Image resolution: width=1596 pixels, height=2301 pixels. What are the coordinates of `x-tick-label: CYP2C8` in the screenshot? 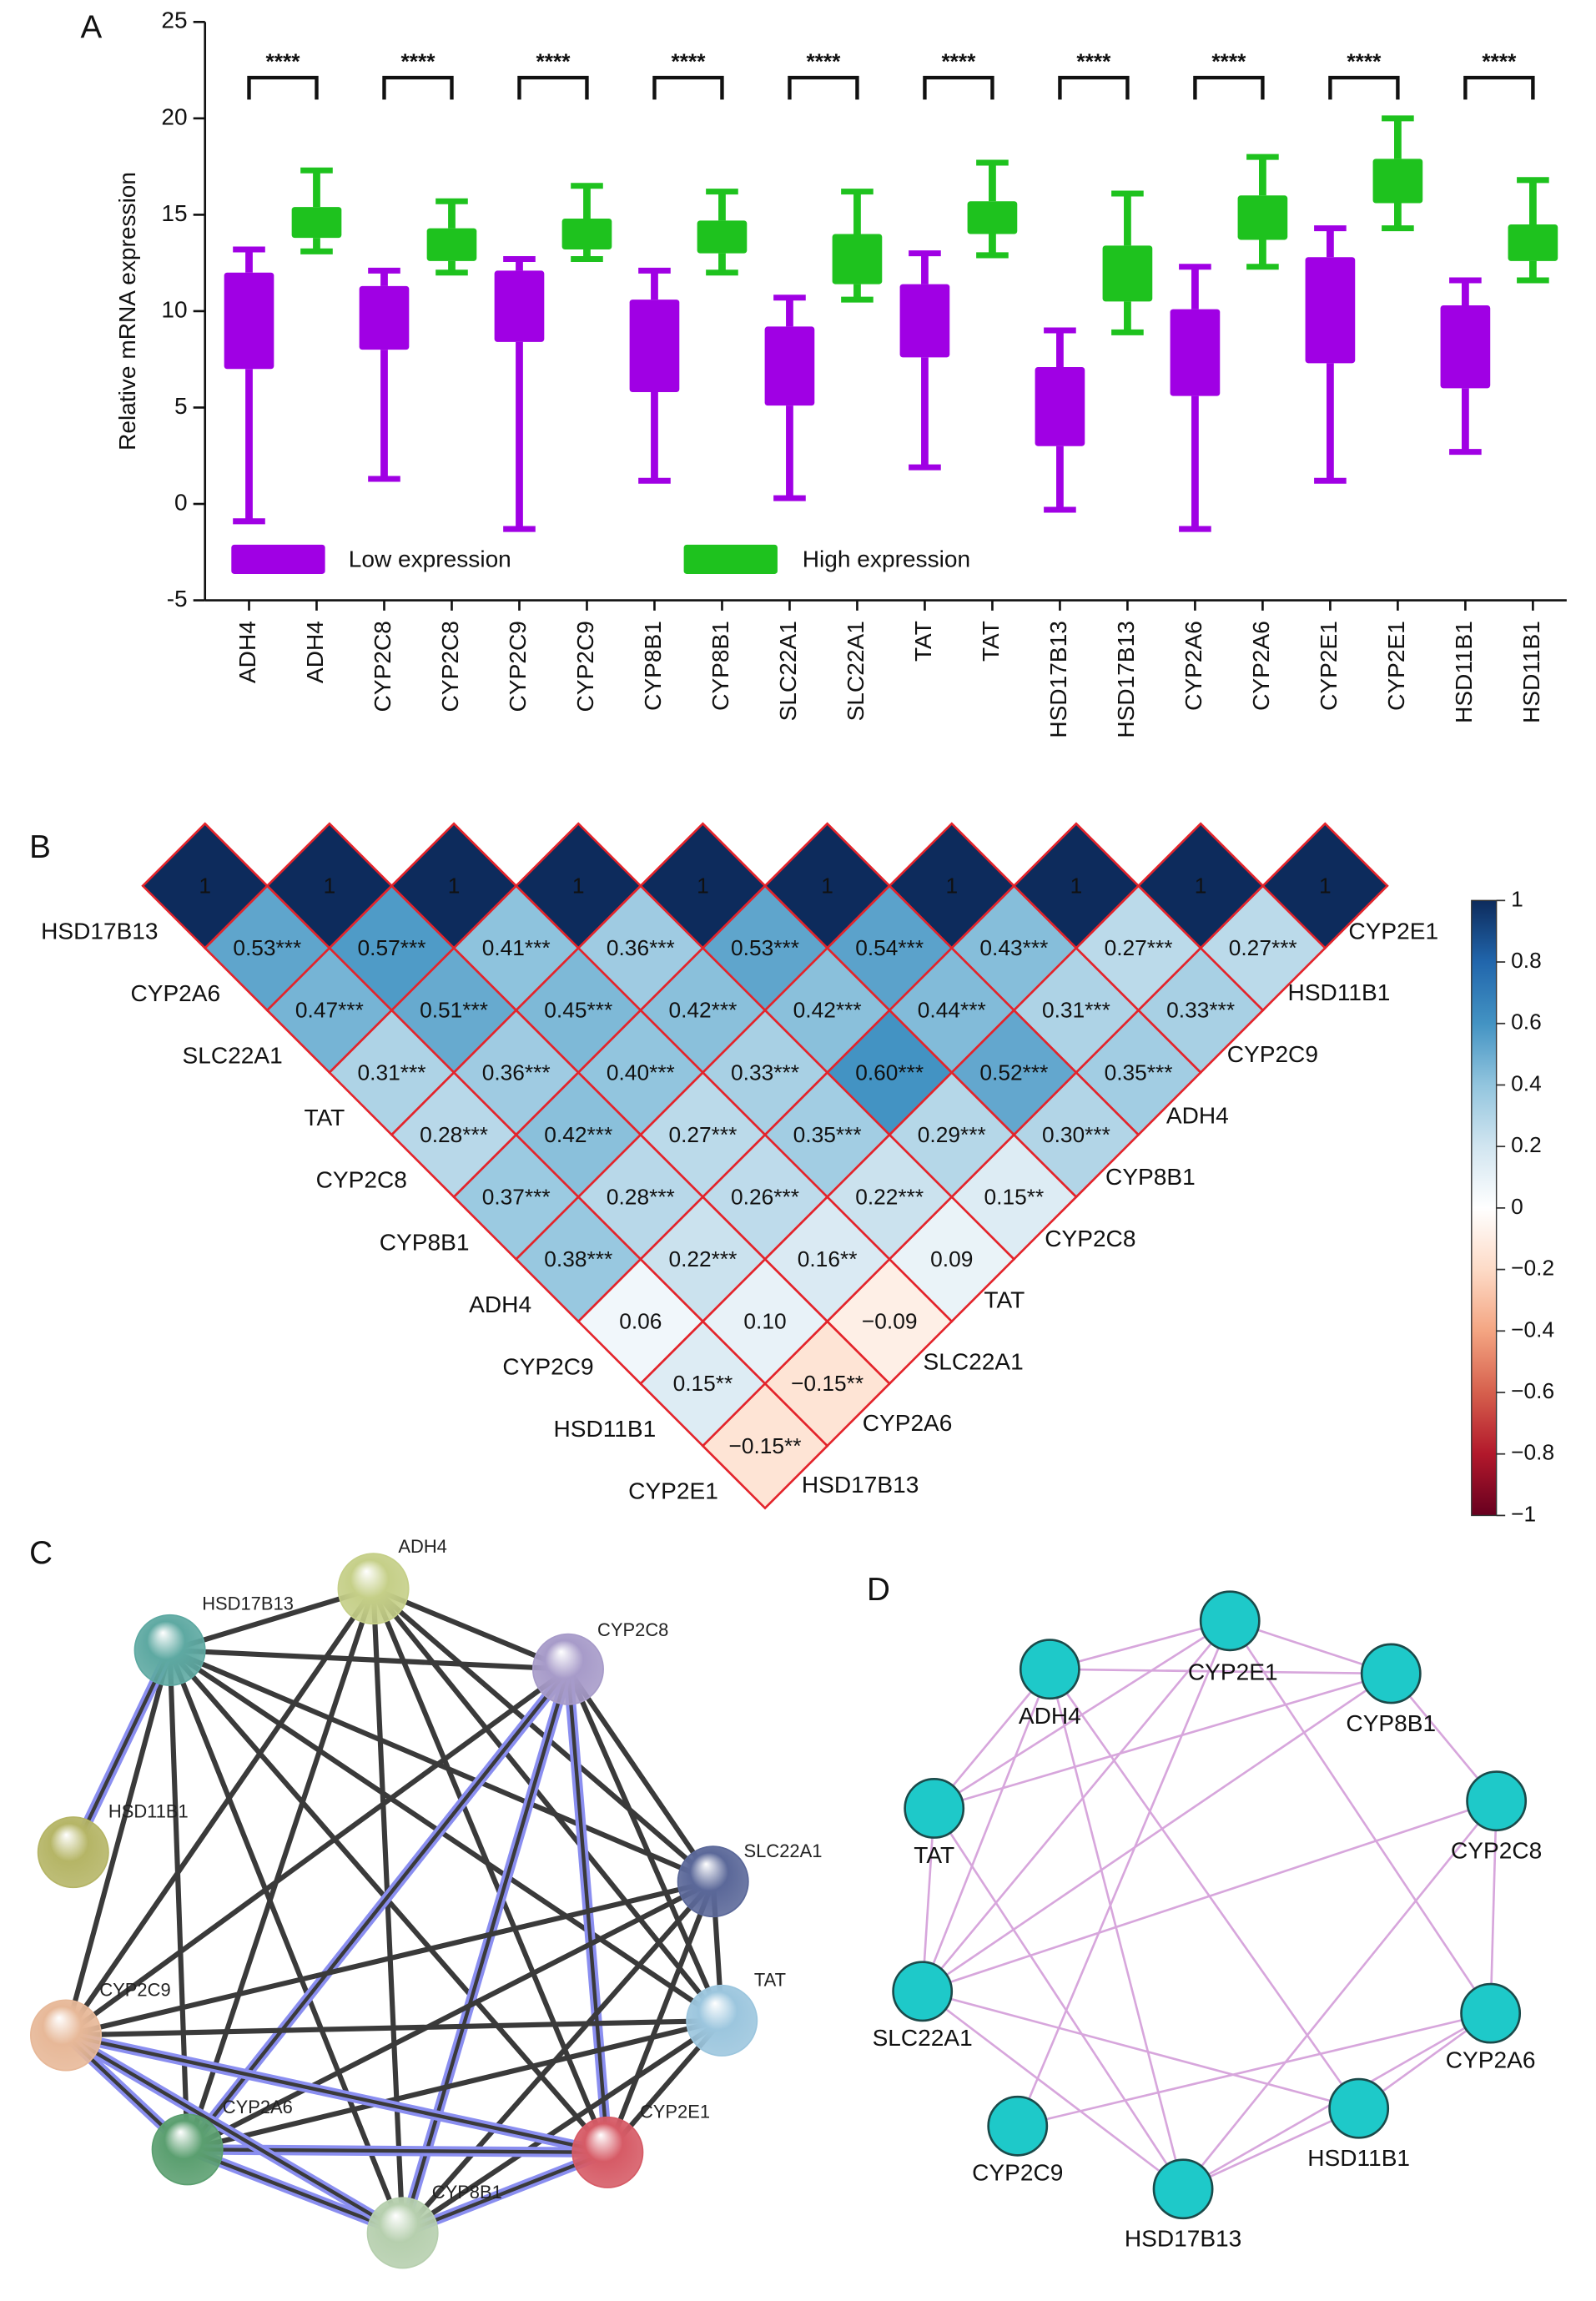 It's located at (450, 666).